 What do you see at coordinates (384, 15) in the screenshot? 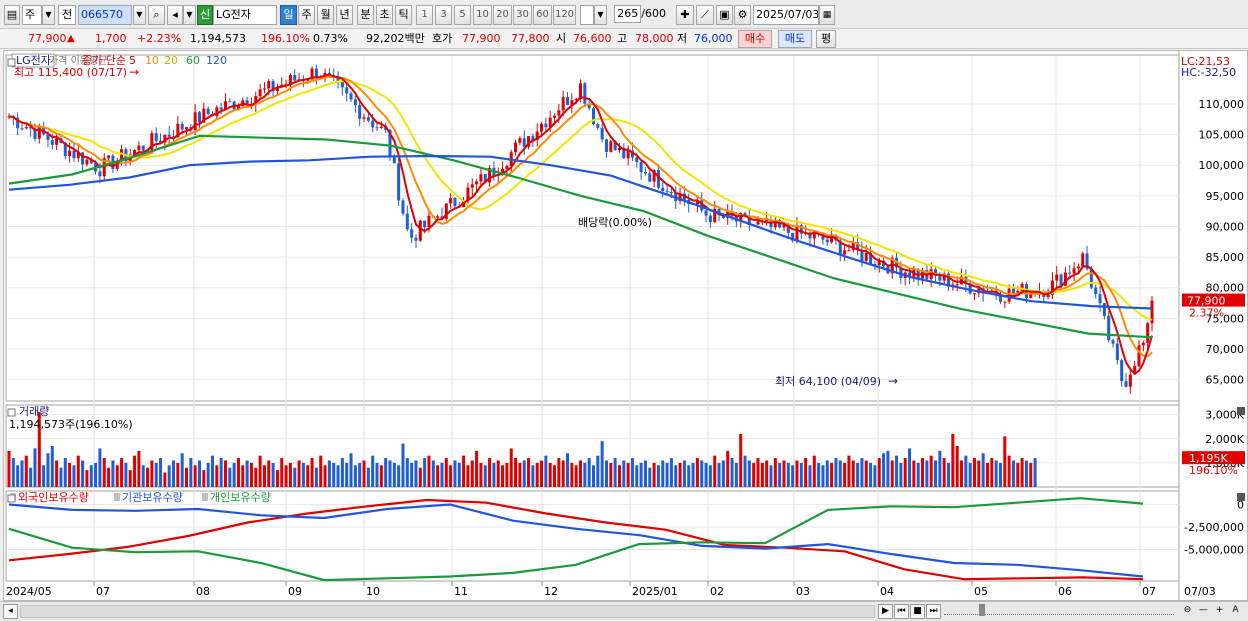
I see `period-second-button: 초` at bounding box center [384, 15].